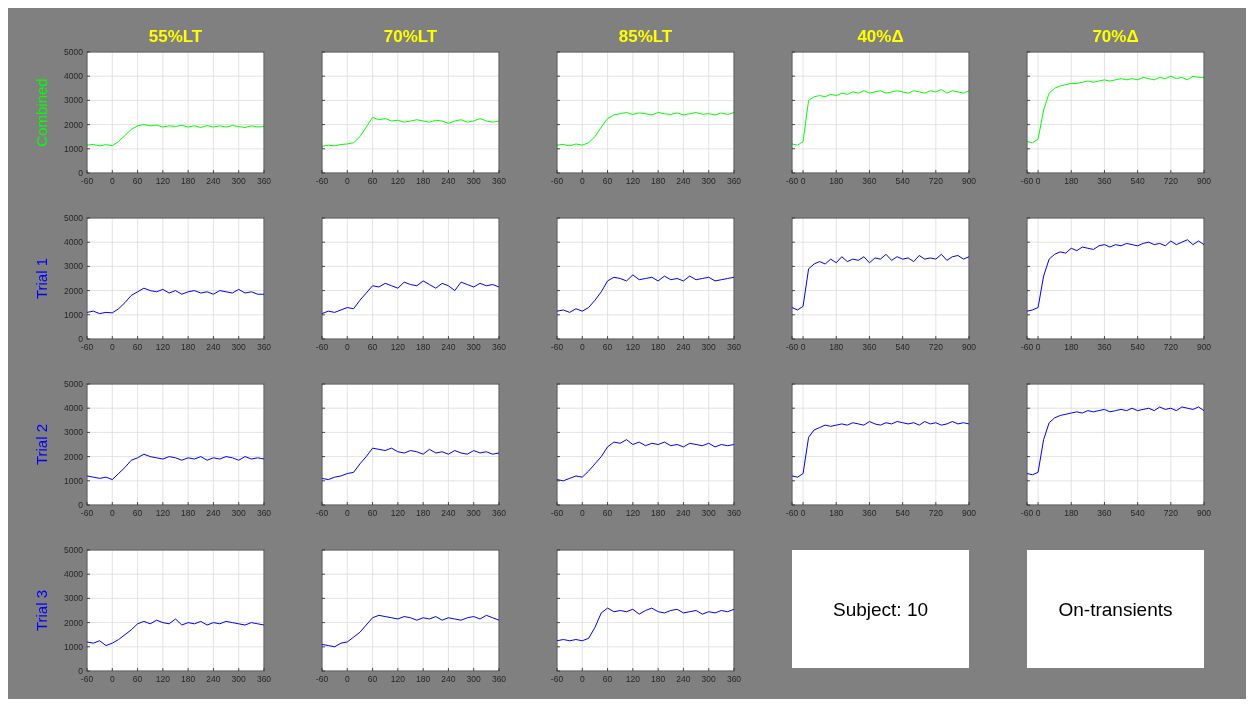  Describe the element at coordinates (41, 444) in the screenshot. I see `y-axis-title: Trial 2` at that location.